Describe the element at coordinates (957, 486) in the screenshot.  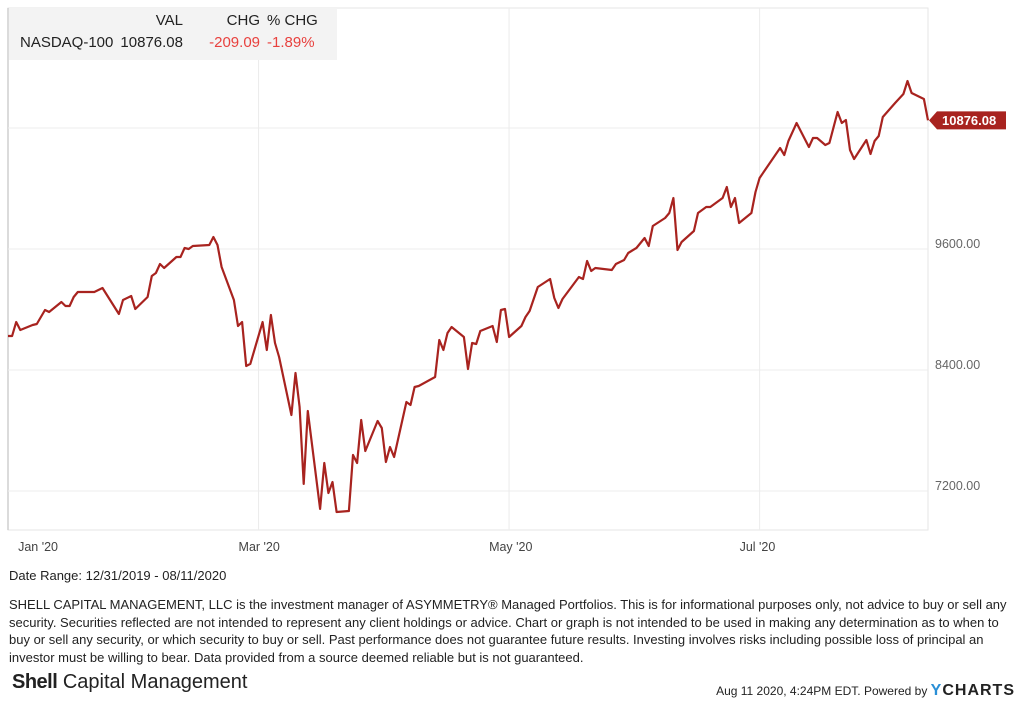
I see `y-tick-label: 7200.00` at that location.